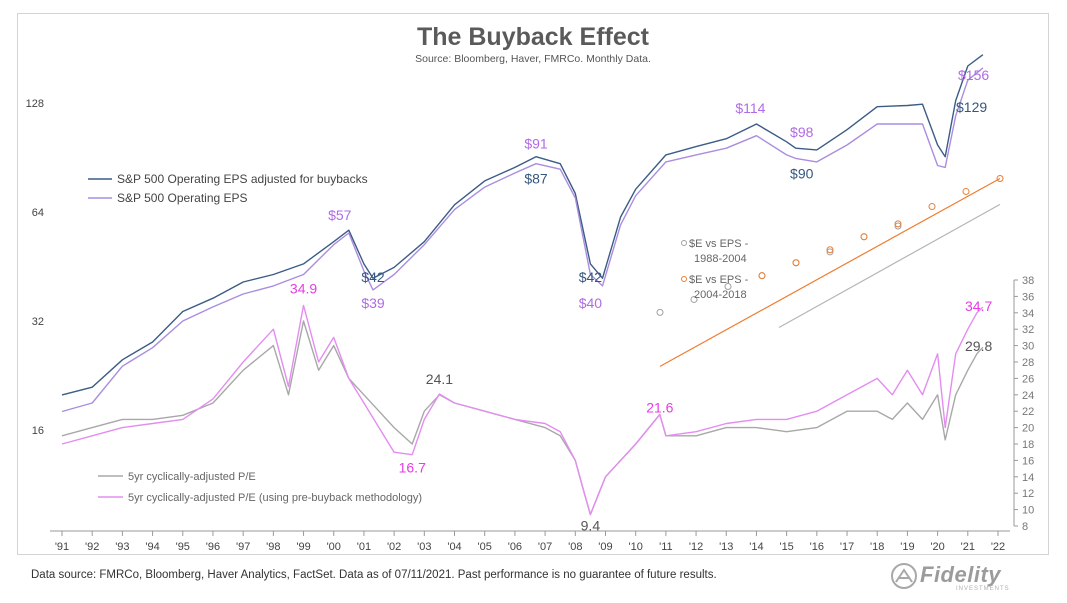 Image resolution: width=1067 pixels, height=603 pixels. I want to click on right-tick-label: 18, so click(1028, 445).